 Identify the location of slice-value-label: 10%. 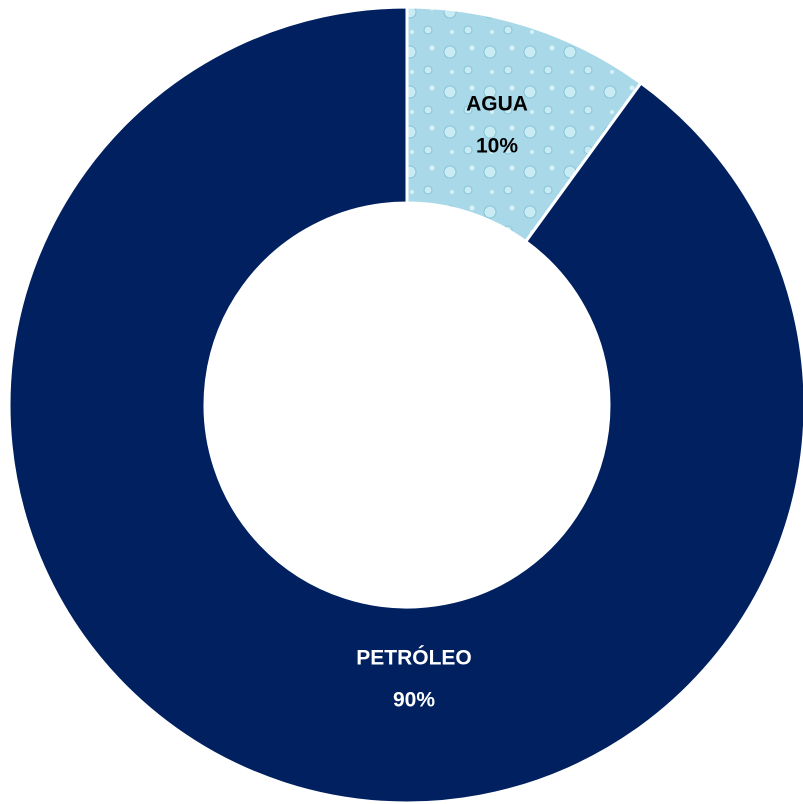
(497, 146).